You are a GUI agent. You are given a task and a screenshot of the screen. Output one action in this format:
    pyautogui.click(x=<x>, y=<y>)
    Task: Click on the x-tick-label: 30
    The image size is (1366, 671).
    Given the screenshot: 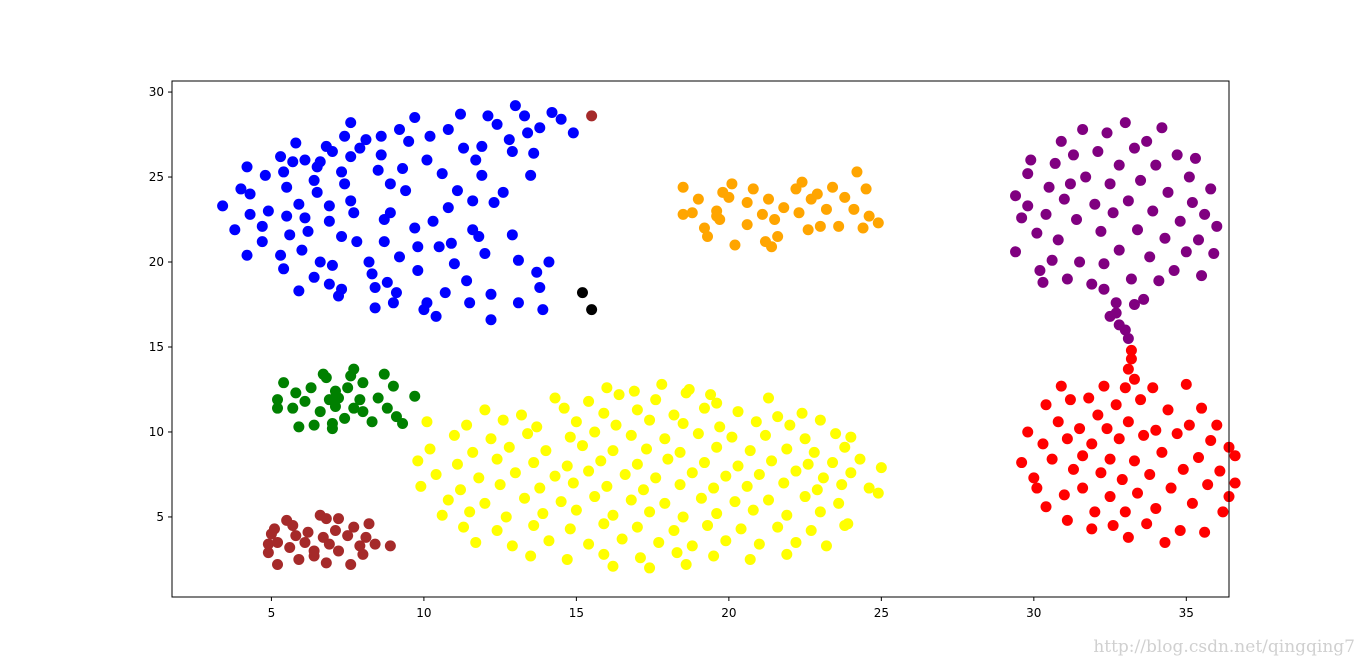 What is the action you would take?
    pyautogui.click(x=1033, y=613)
    